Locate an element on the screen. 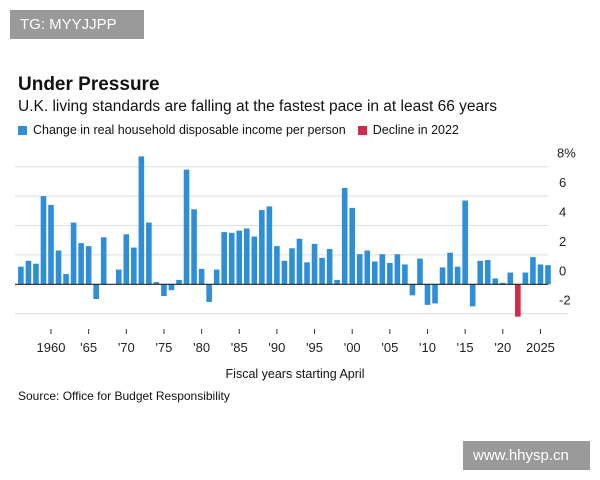  y-tick-label: 2 is located at coordinates (562, 241).